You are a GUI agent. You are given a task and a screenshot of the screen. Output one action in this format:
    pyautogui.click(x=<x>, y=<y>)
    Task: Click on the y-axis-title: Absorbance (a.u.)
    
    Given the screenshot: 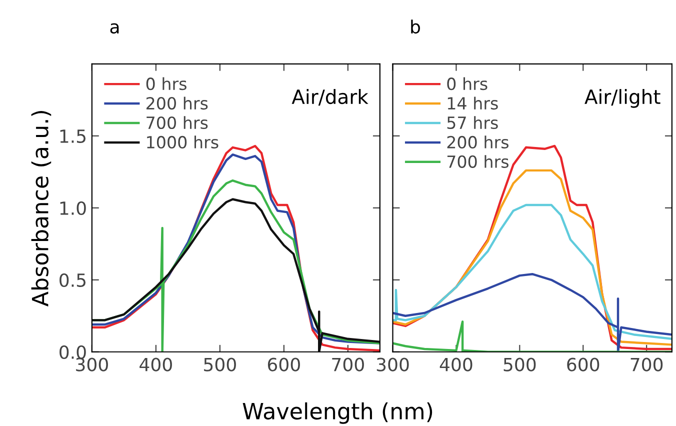 What is the action you would take?
    pyautogui.click(x=41, y=208)
    